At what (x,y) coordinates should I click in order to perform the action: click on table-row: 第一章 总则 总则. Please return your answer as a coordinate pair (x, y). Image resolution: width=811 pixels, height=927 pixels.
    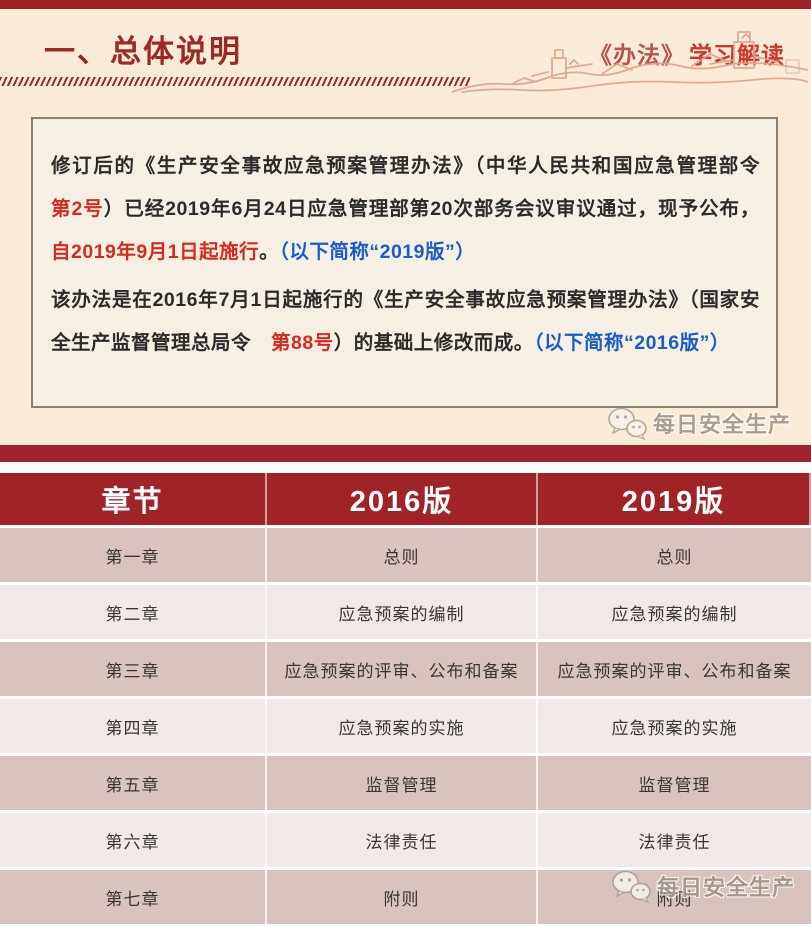
    Looking at the image, I should click on (405, 555).